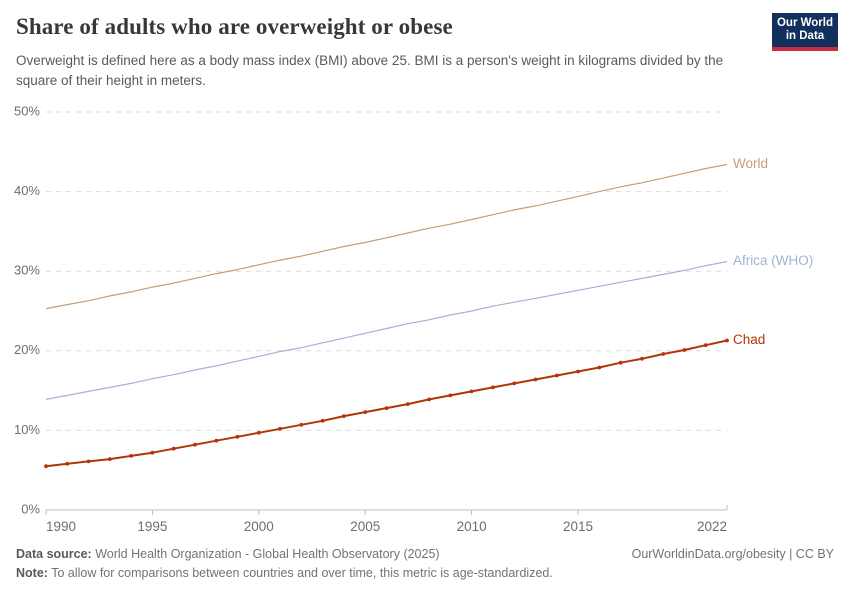 The image size is (850, 600). Describe the element at coordinates (773, 260) in the screenshot. I see `series-label-africa-who: Africa (WHO)` at that location.